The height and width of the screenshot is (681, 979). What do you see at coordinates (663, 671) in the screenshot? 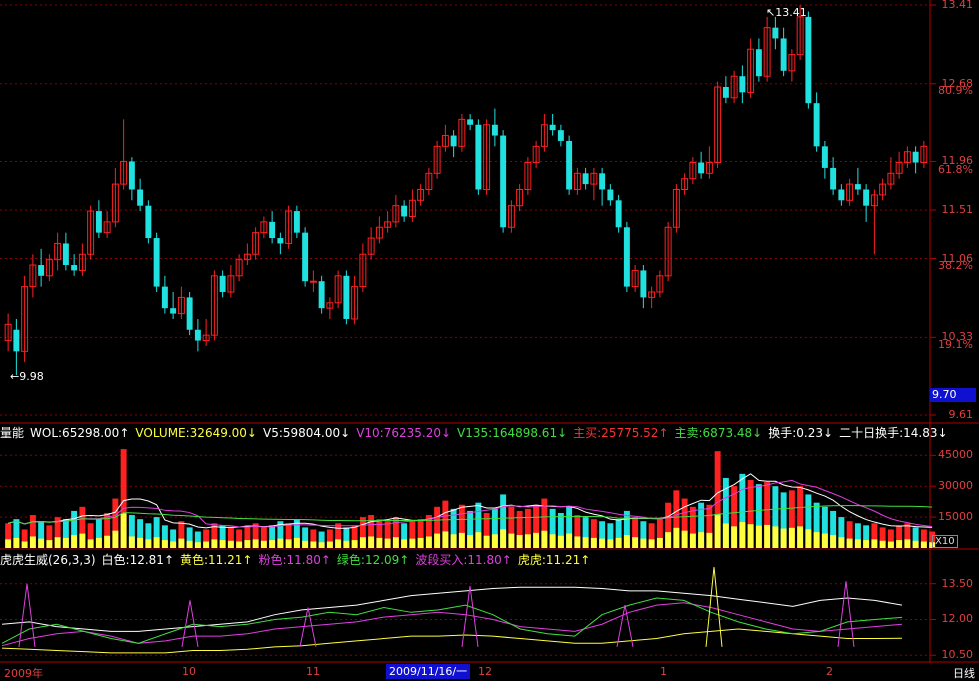
I see `date-label: 1` at bounding box center [663, 671].